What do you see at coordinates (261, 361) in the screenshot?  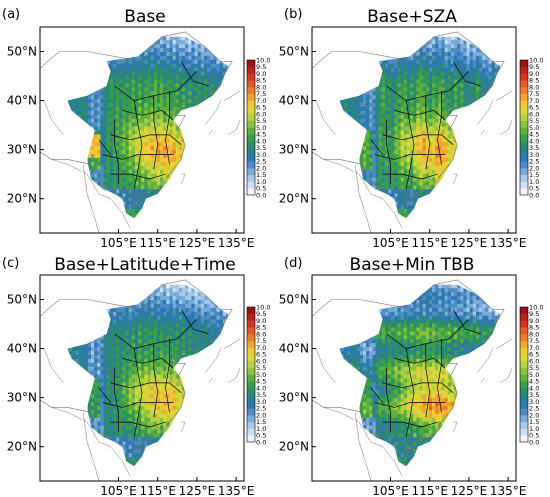 I see `colorbar-tick-label: 6.0` at bounding box center [261, 361].